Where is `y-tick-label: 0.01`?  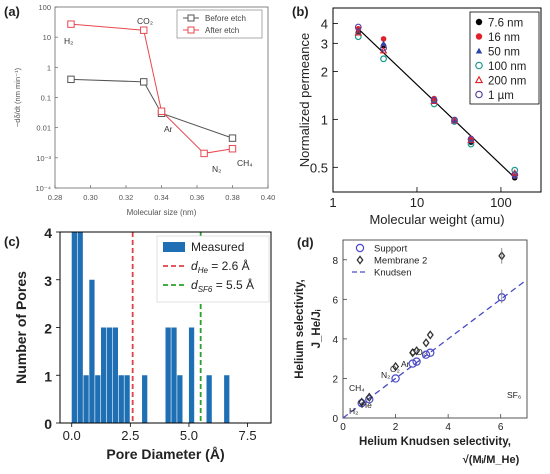
y-tick-label: 0.01 is located at coordinates (43, 128).